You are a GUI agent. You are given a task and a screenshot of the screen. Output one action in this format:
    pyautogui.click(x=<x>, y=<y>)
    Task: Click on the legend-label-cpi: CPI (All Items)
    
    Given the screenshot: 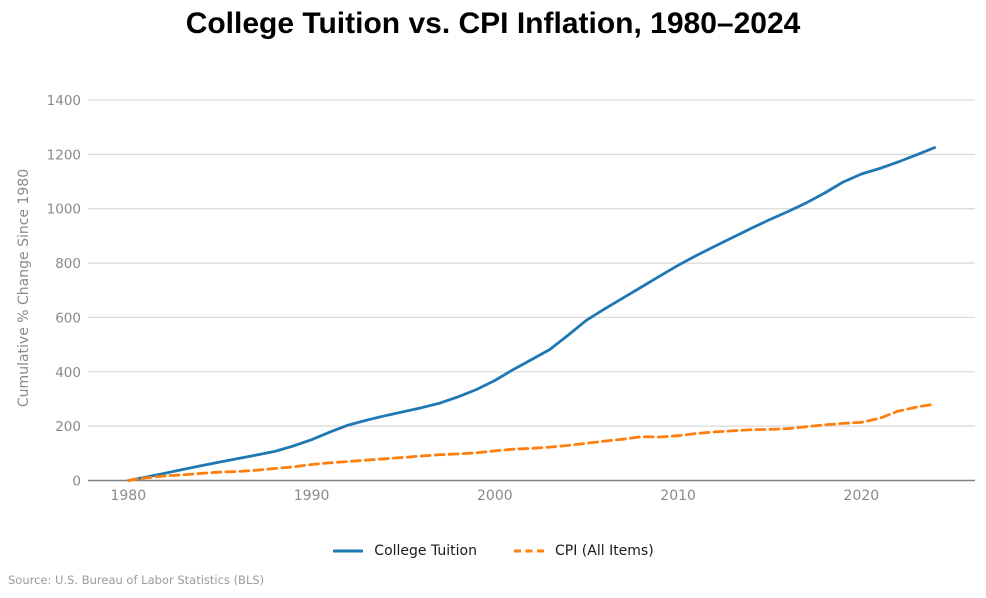 What is the action you would take?
    pyautogui.click(x=604, y=551)
    